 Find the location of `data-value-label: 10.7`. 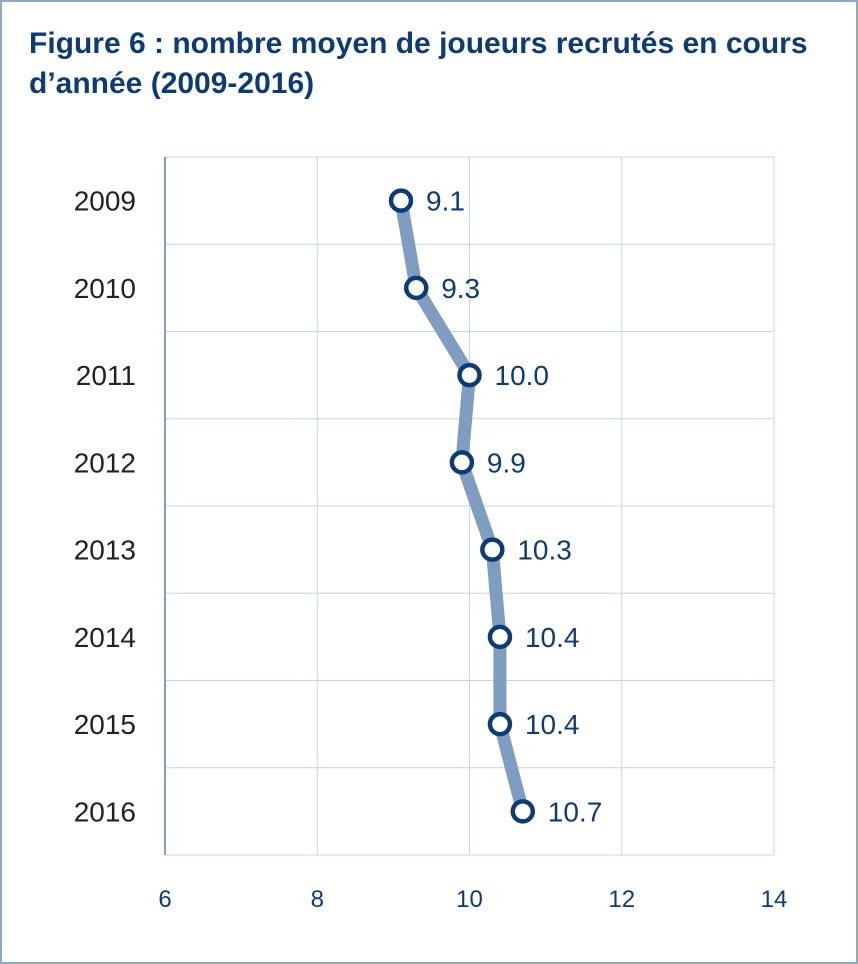

data-value-label: 10.7 is located at coordinates (575, 811).